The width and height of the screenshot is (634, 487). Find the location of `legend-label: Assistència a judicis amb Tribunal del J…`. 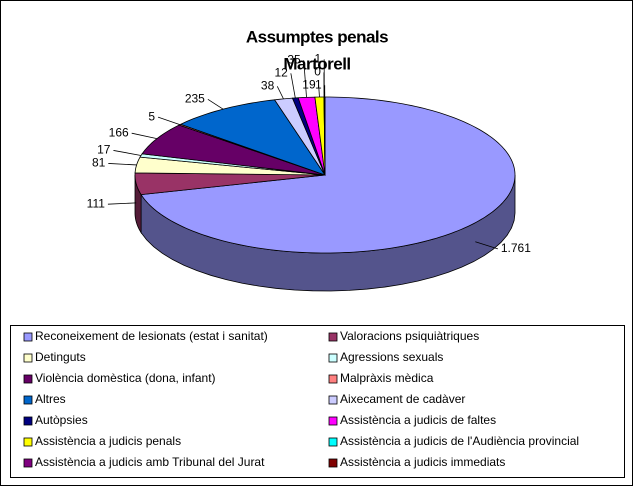

legend-label: Assistència a judicis amb Tribunal del J… is located at coordinates (150, 462).